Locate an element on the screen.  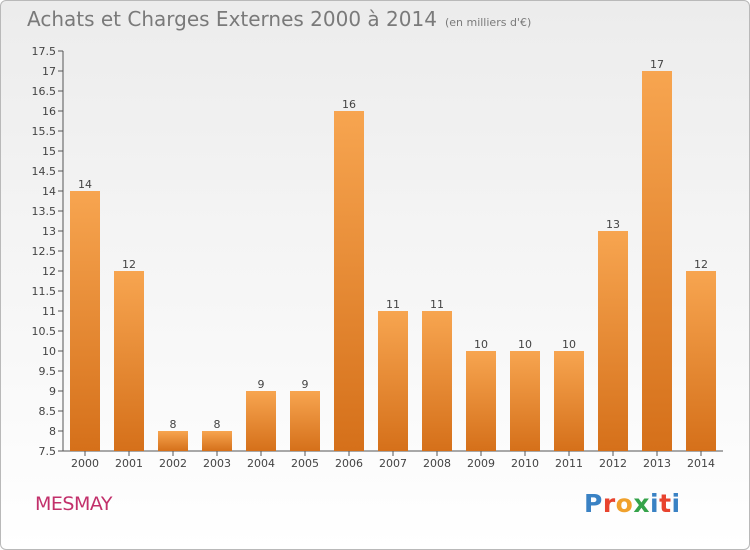
x-tick-label: 2013 is located at coordinates (657, 463).